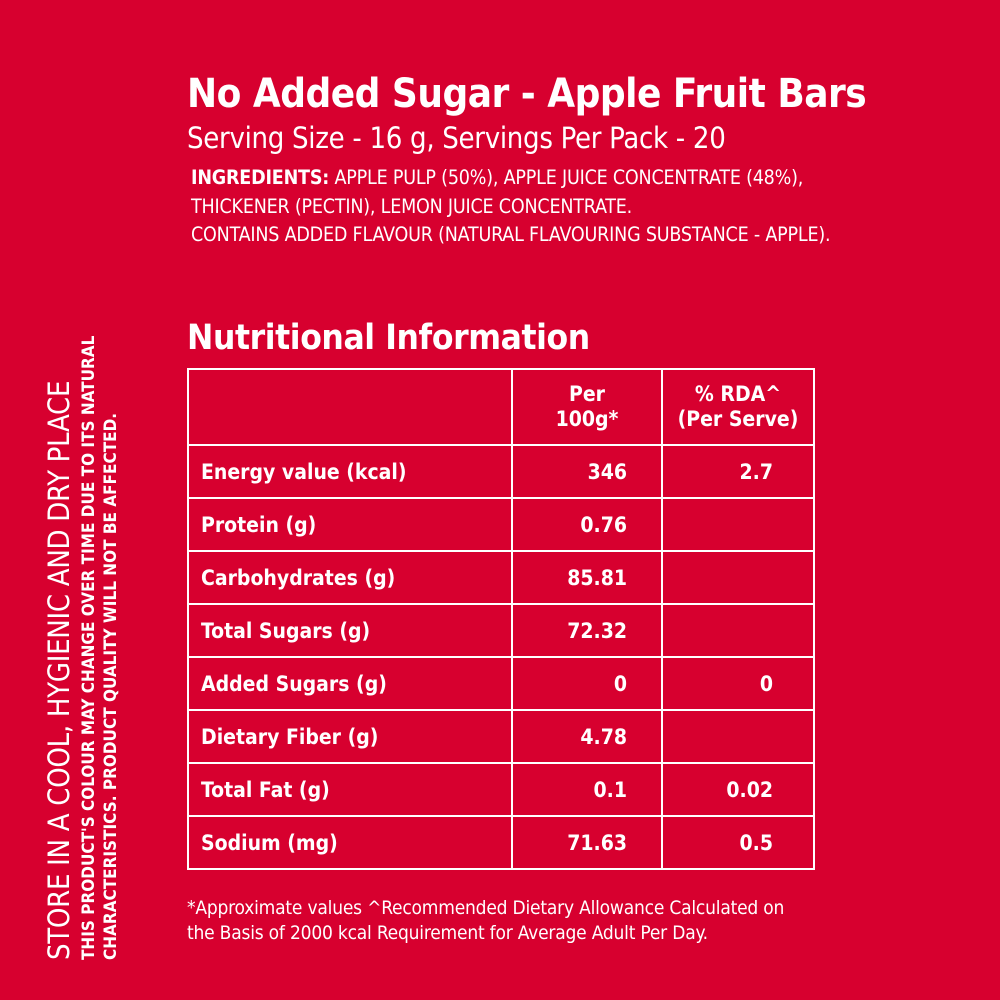 Image resolution: width=1000 pixels, height=1000 pixels. What do you see at coordinates (738, 683) in the screenshot?
I see `rda-value: 0` at bounding box center [738, 683].